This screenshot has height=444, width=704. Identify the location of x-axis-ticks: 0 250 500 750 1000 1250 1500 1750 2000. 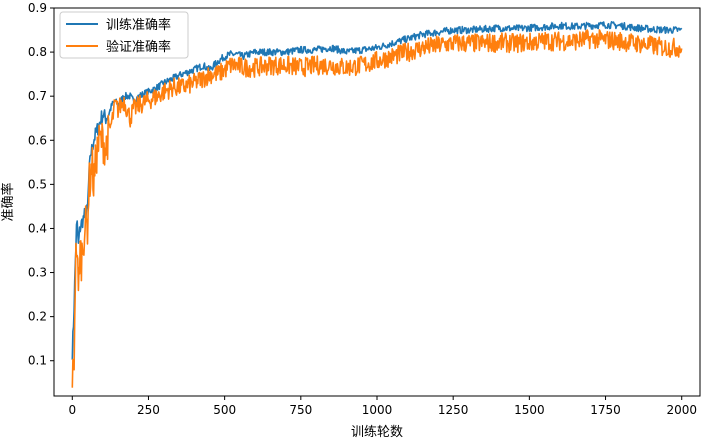
(382, 406).